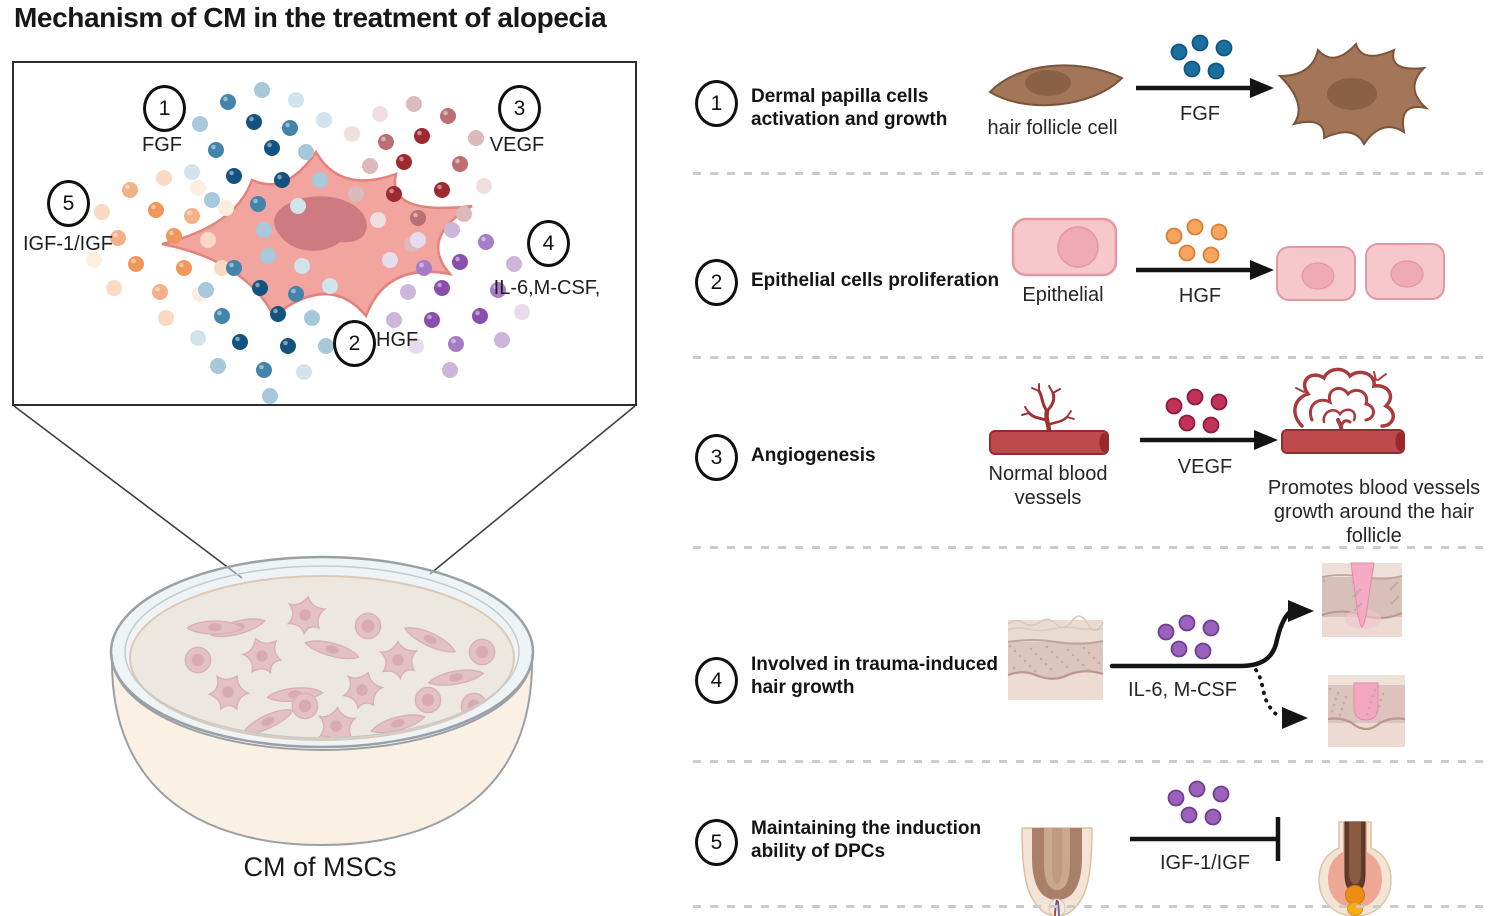 This screenshot has width=1499, height=916. What do you see at coordinates (1049, 419) in the screenshot?
I see `normal-blood-vessel-icon` at bounding box center [1049, 419].